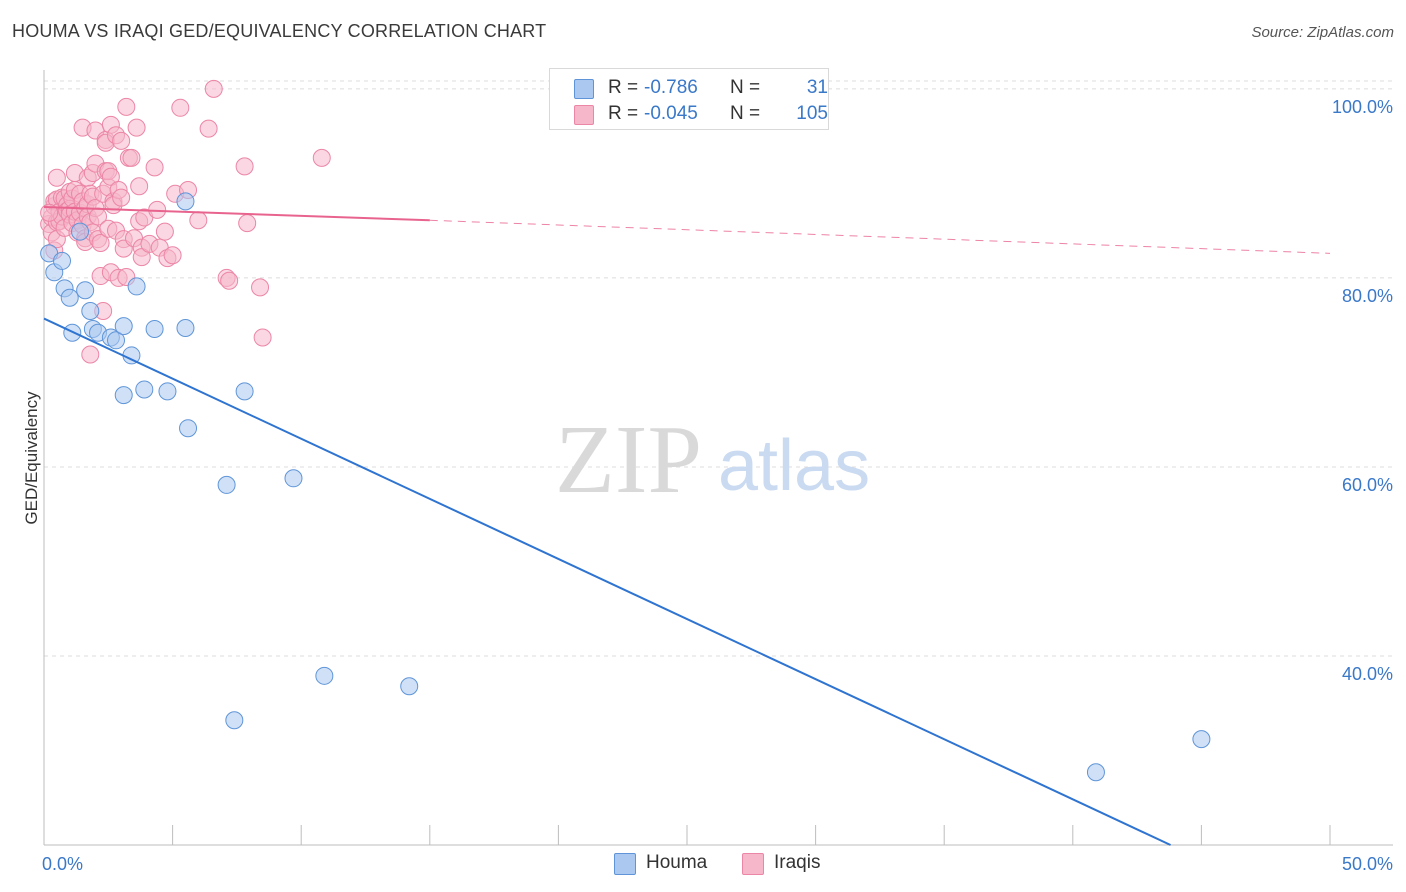 The width and height of the screenshot is (1406, 892). I want to click on y-tick-label: 80.0%, so click(1367, 296).